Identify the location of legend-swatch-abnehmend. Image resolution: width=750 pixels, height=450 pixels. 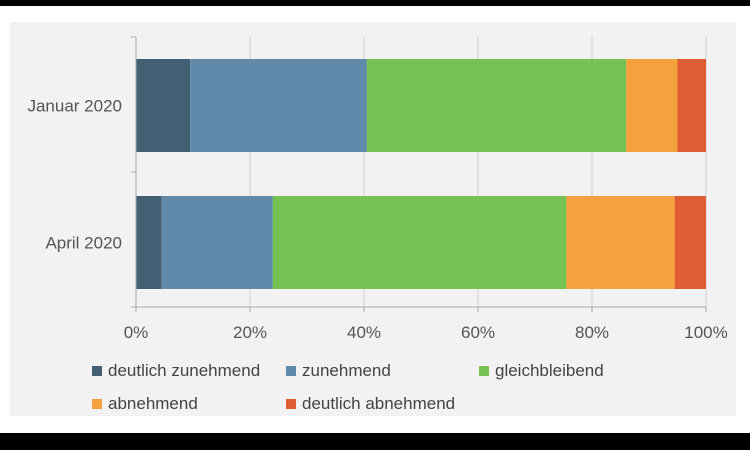
(97, 404).